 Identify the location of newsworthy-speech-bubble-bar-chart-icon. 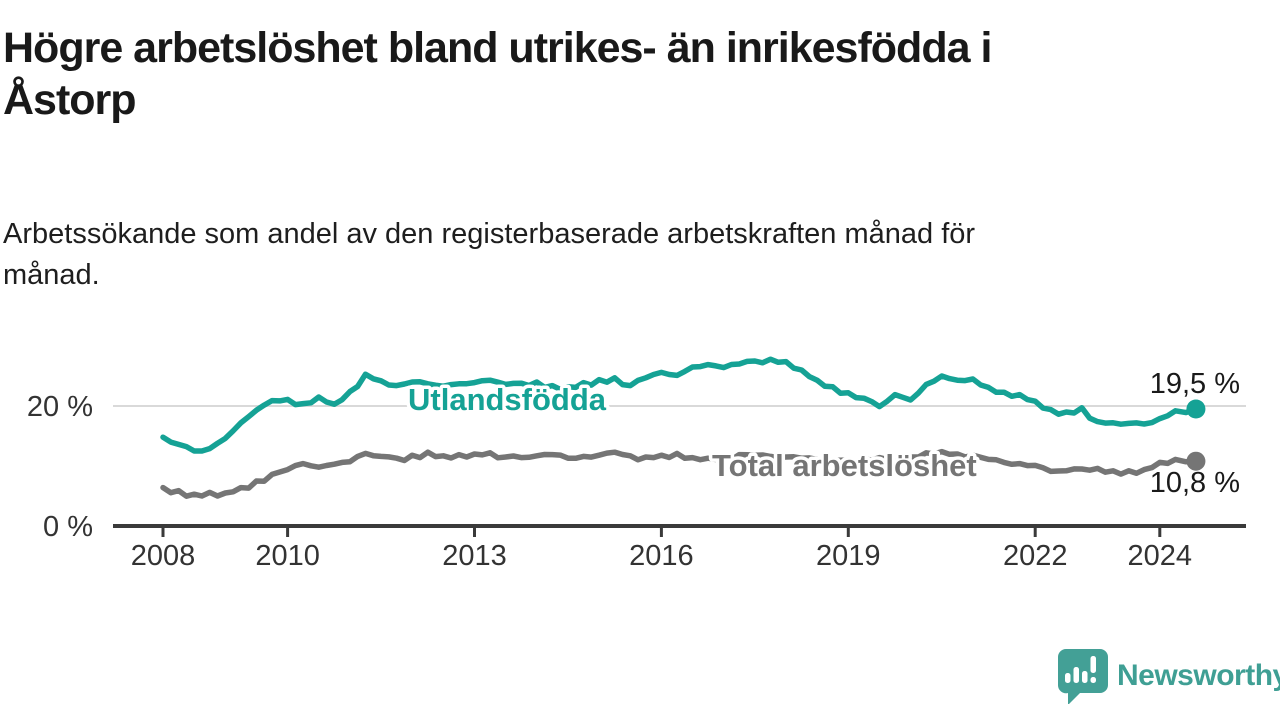
(1082, 676).